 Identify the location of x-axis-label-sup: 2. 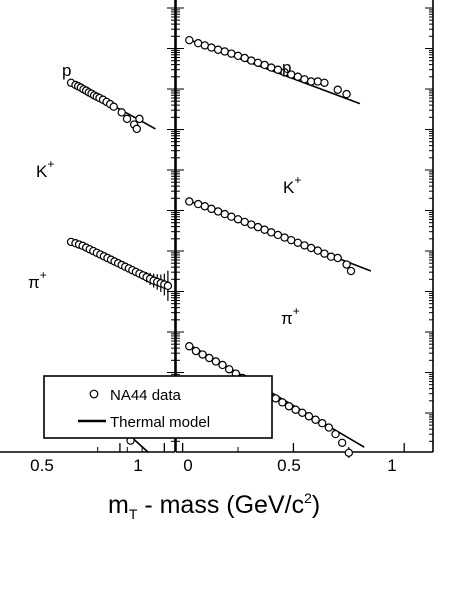
(308, 498).